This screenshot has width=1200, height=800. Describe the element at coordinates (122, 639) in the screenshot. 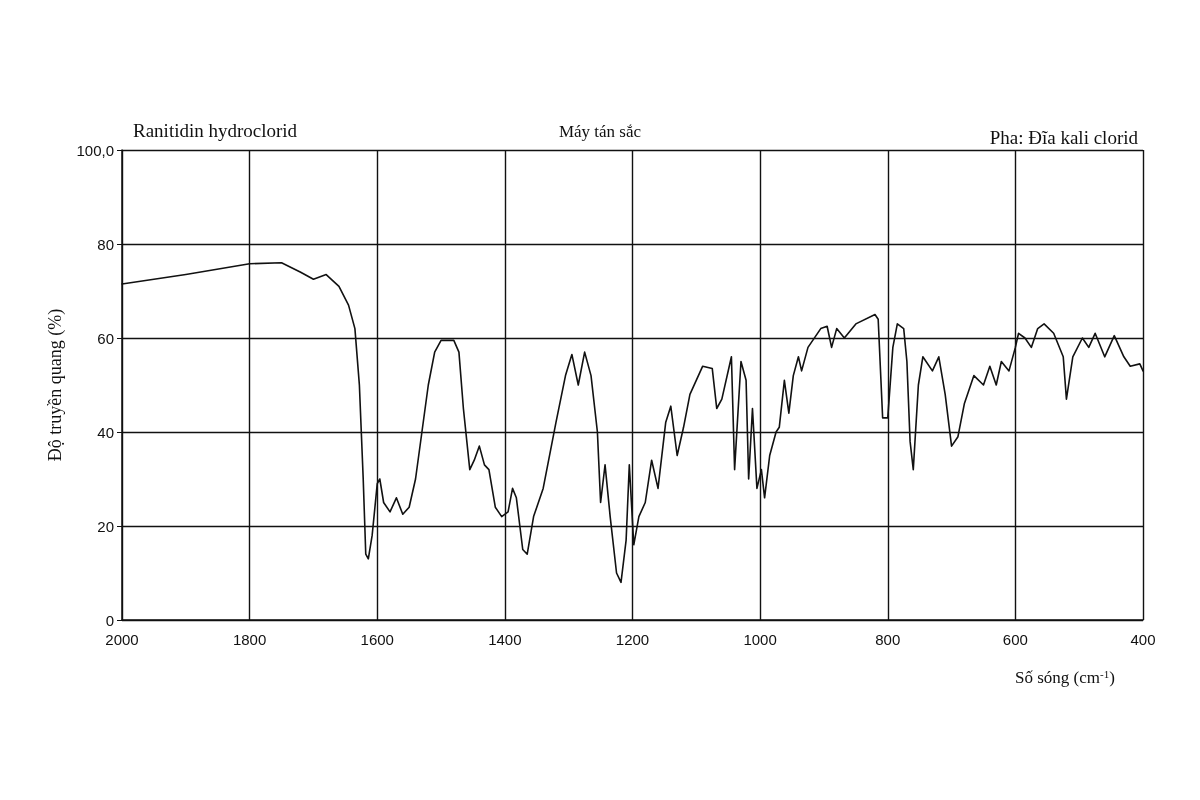

I see `x-tick-label: 2000` at that location.